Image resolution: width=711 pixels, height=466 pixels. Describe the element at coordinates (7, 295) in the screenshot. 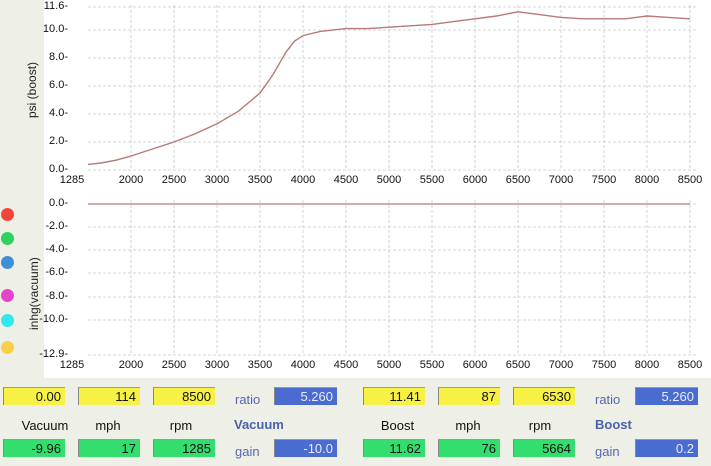

I see `magenta-dot` at that location.